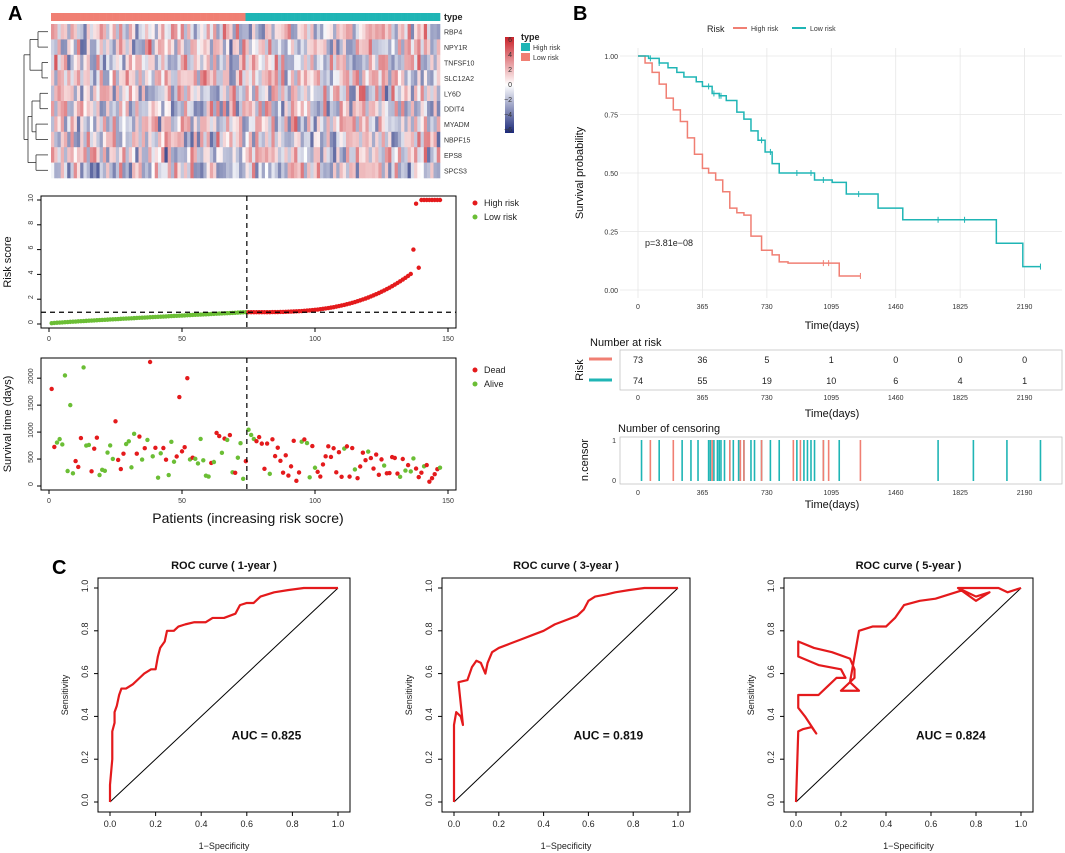 This screenshot has height=853, width=1065. What do you see at coordinates (565, 694) in the screenshot?
I see `roc-curve` at bounding box center [565, 694].